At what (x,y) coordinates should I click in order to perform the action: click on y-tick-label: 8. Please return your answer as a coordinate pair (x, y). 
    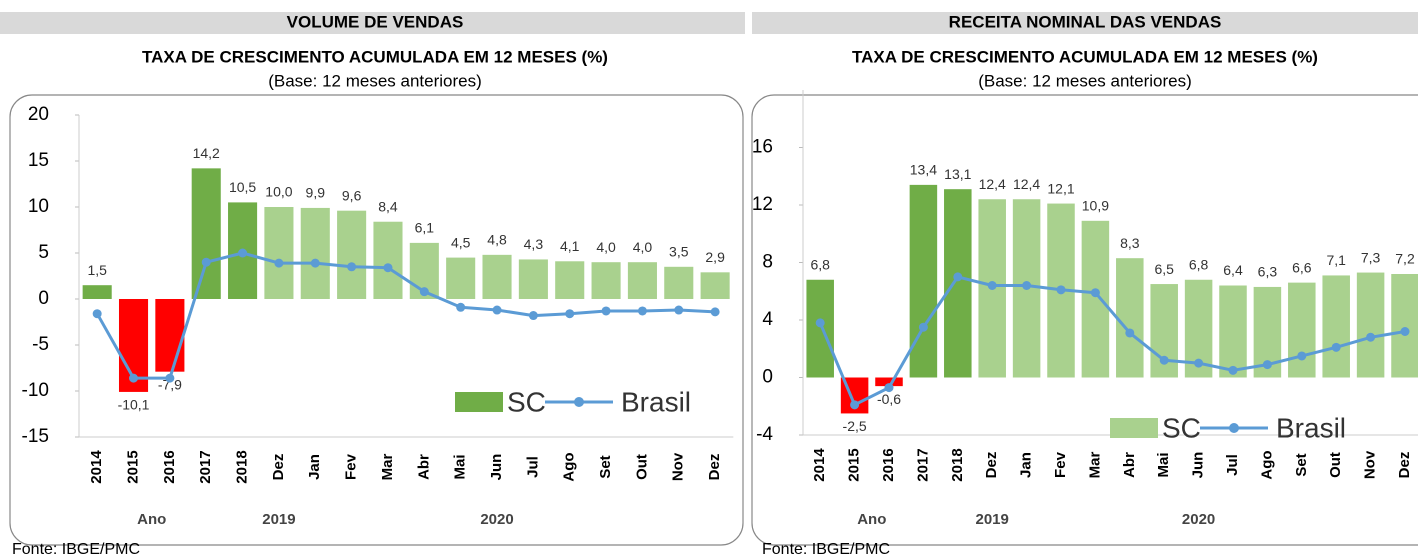
    Looking at the image, I should click on (767, 262).